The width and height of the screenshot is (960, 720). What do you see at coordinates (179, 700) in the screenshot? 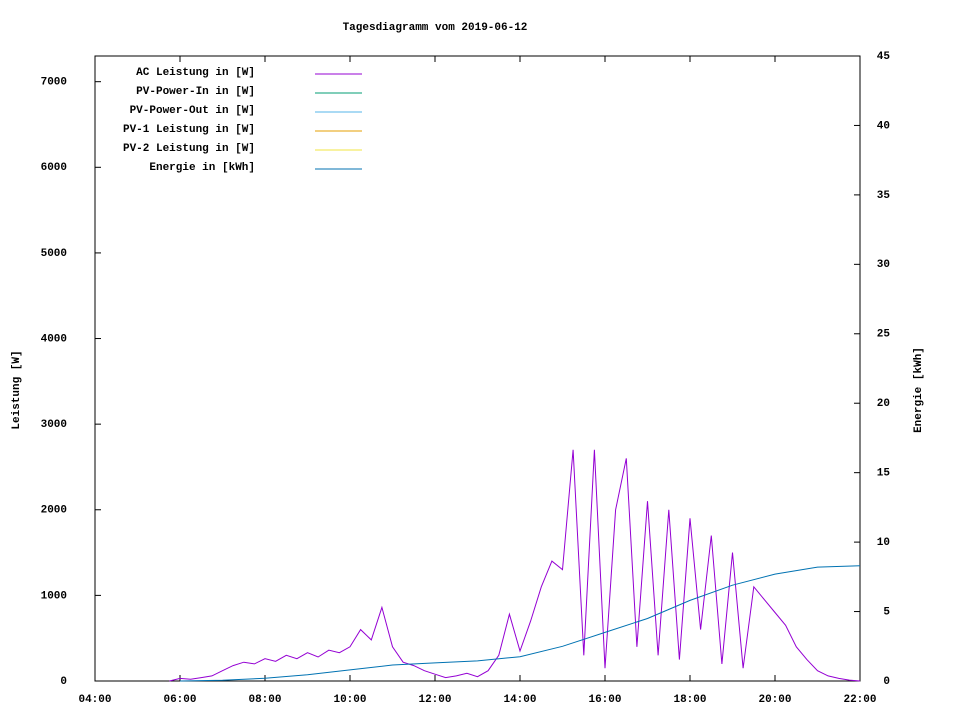
I see `x-tick-label: 06:00` at bounding box center [179, 700].